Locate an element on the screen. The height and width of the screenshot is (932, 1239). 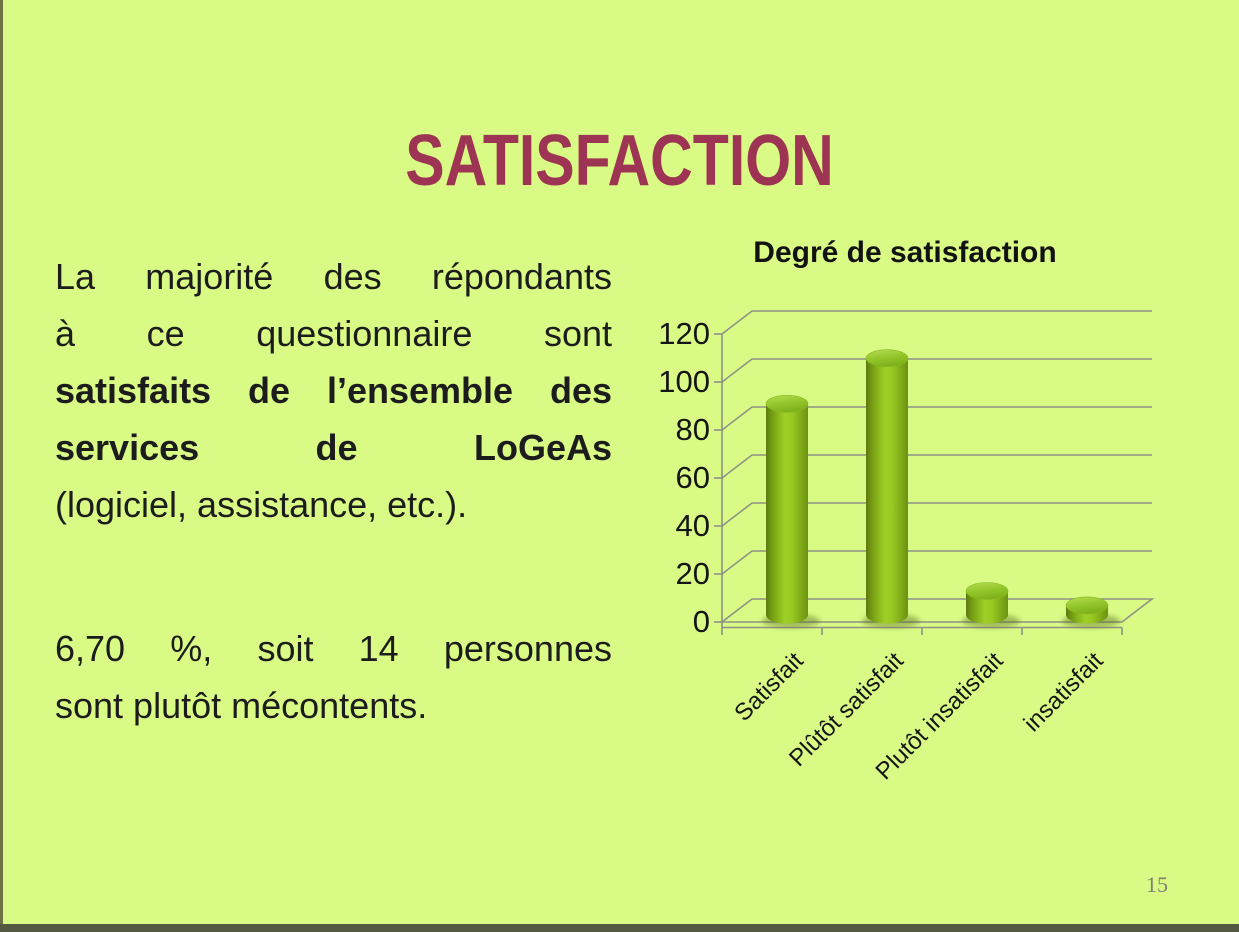
slide-bottom-border is located at coordinates (619, 928).